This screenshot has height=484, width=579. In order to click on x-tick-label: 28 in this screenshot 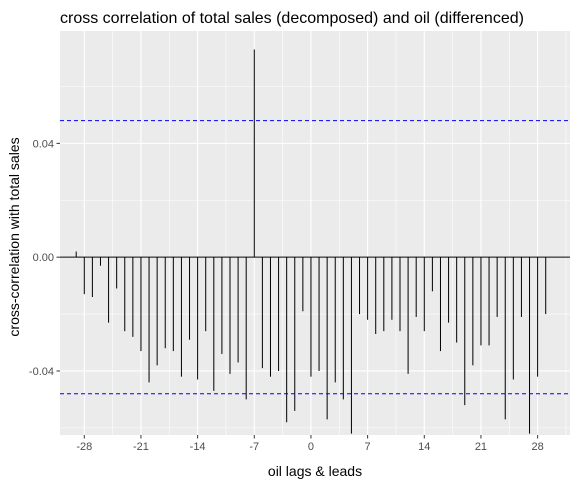, I will do `click(537, 447)`.